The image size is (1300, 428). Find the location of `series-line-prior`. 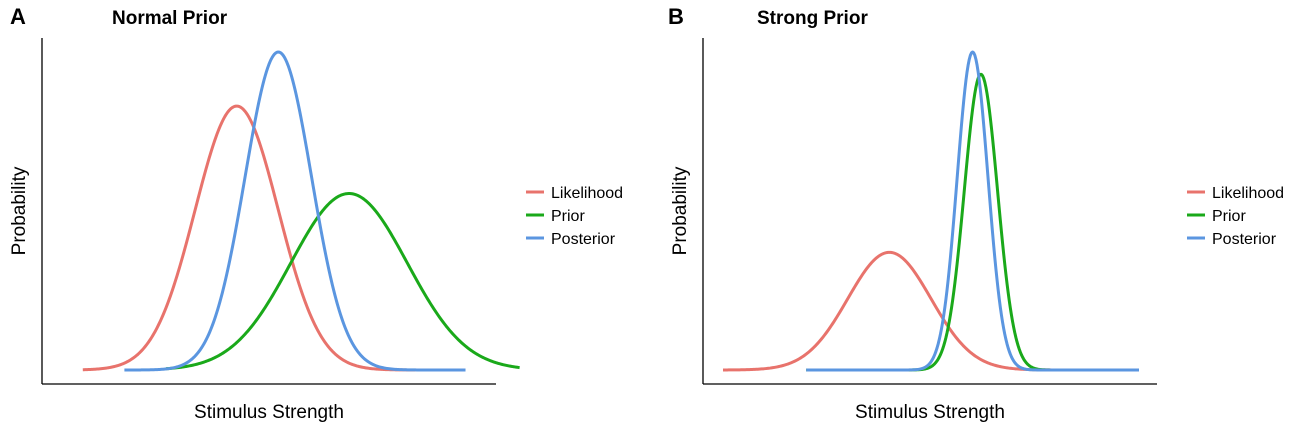

series-line-prior is located at coordinates (342, 281).